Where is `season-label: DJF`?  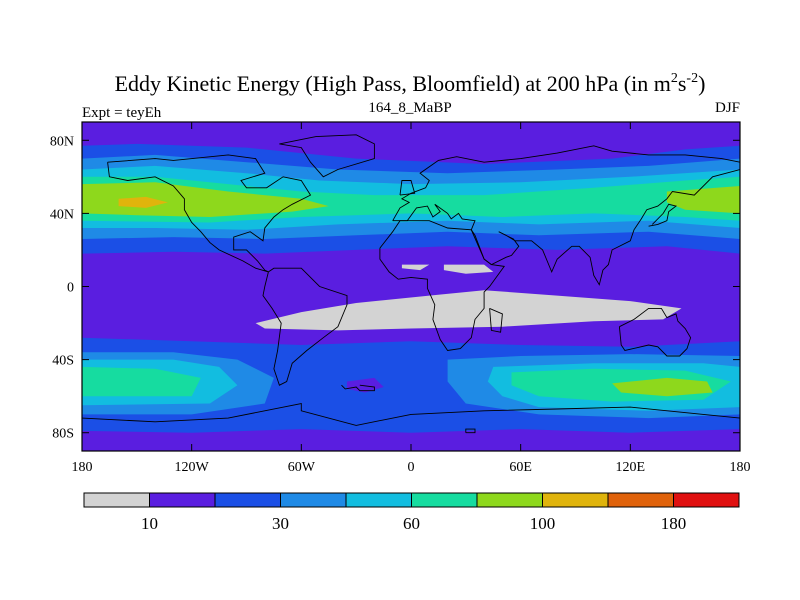 season-label: DJF is located at coordinates (727, 108).